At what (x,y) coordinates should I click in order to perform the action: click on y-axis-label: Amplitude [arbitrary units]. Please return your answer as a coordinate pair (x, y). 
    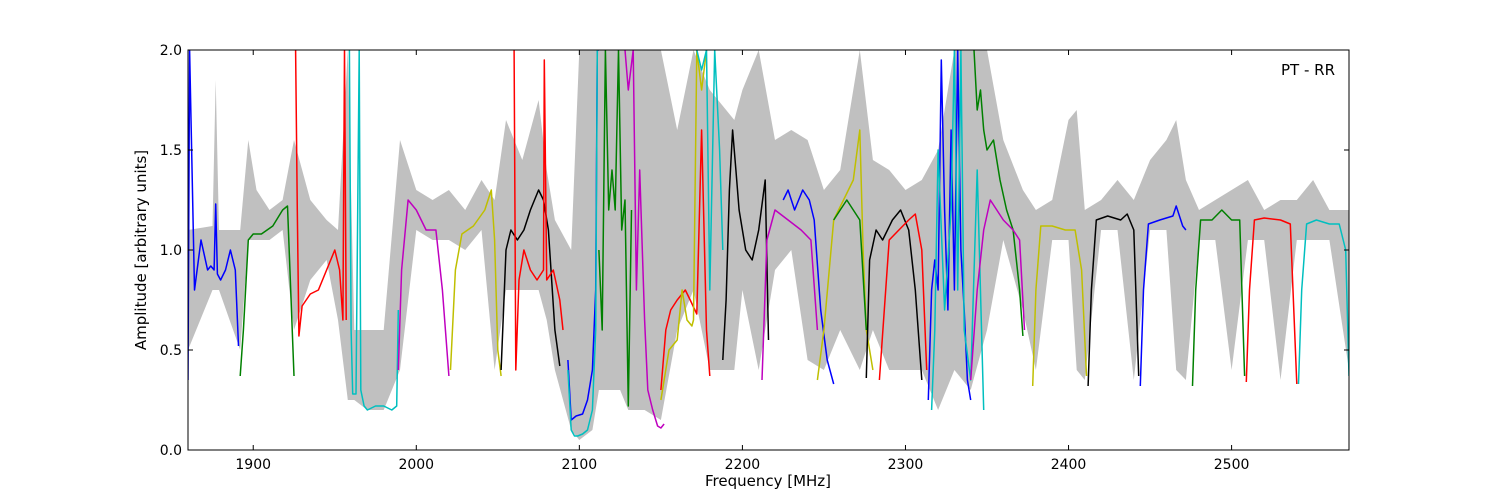
    Looking at the image, I should click on (141, 250).